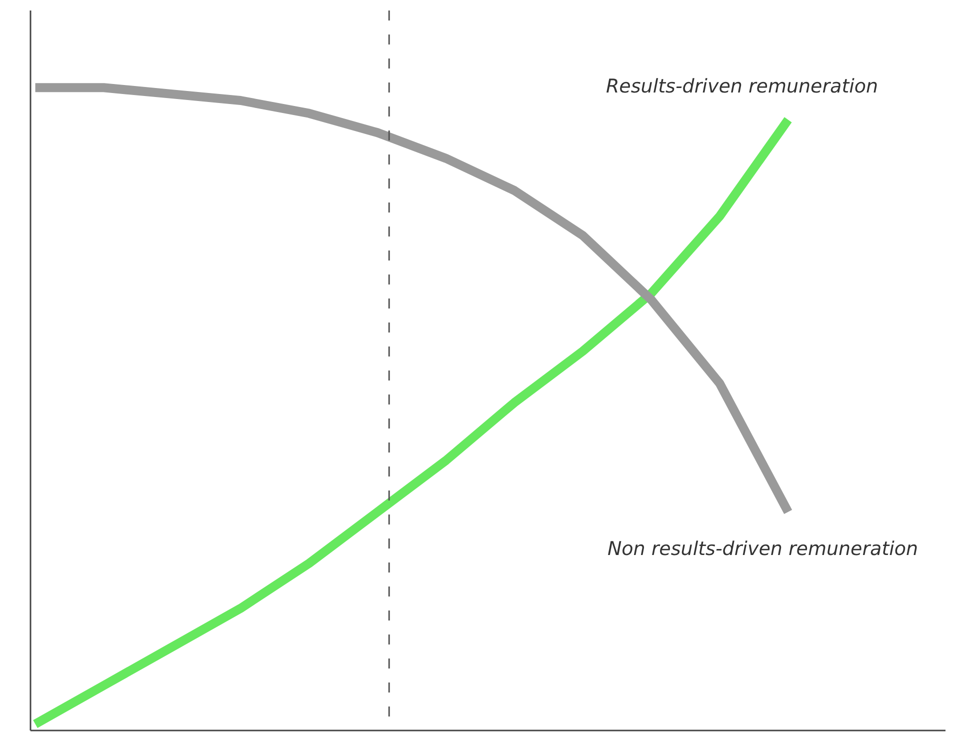 Image resolution: width=956 pixels, height=751 pixels. I want to click on text: Results-driven remuneration, so click(742, 86).